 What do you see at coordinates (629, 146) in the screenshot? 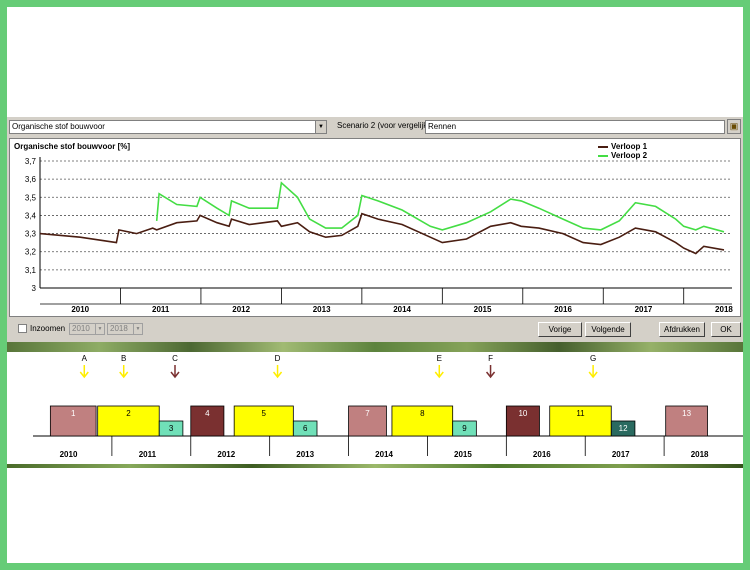
I see `legend-label-1: Verloop 1` at bounding box center [629, 146].